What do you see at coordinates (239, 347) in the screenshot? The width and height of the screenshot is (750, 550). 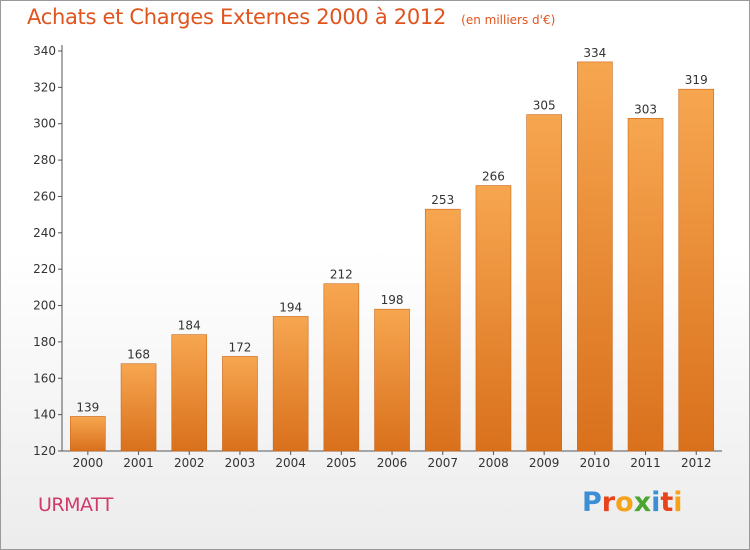 I see `data-label-2003: 172` at bounding box center [239, 347].